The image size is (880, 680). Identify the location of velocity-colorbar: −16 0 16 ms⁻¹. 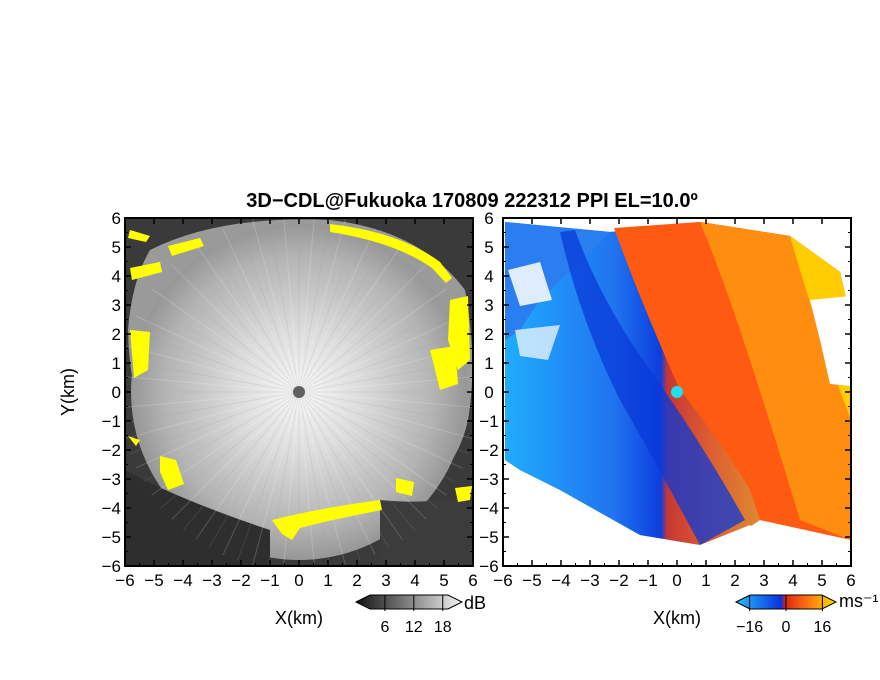
(806, 613).